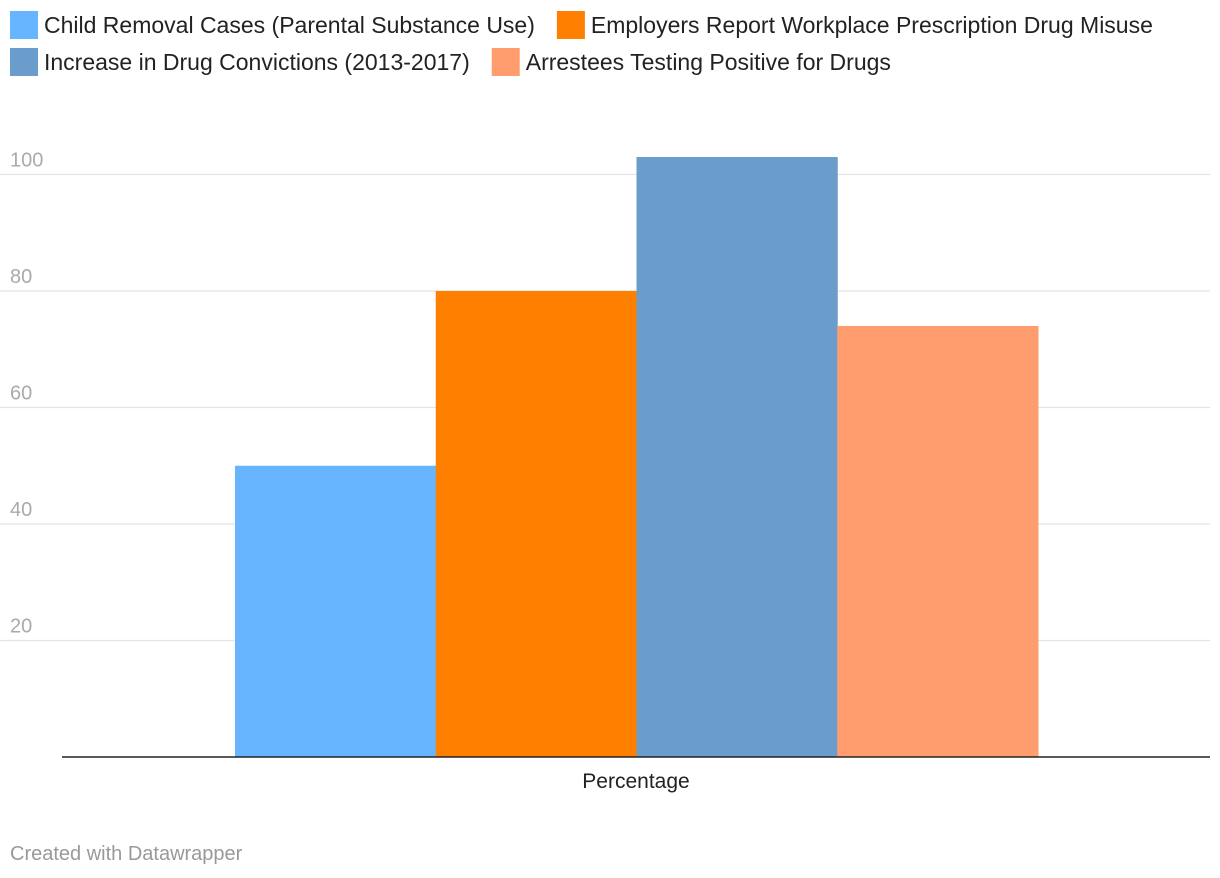 The height and width of the screenshot is (878, 1220). Describe the element at coordinates (21, 627) in the screenshot. I see `y-tick-label: 20` at that location.